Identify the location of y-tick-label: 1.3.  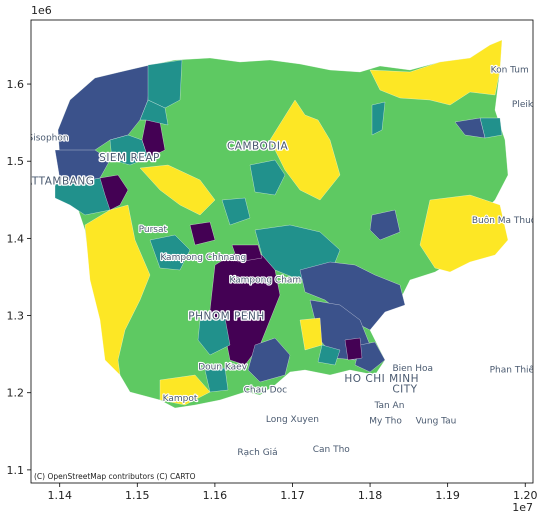
(16, 316).